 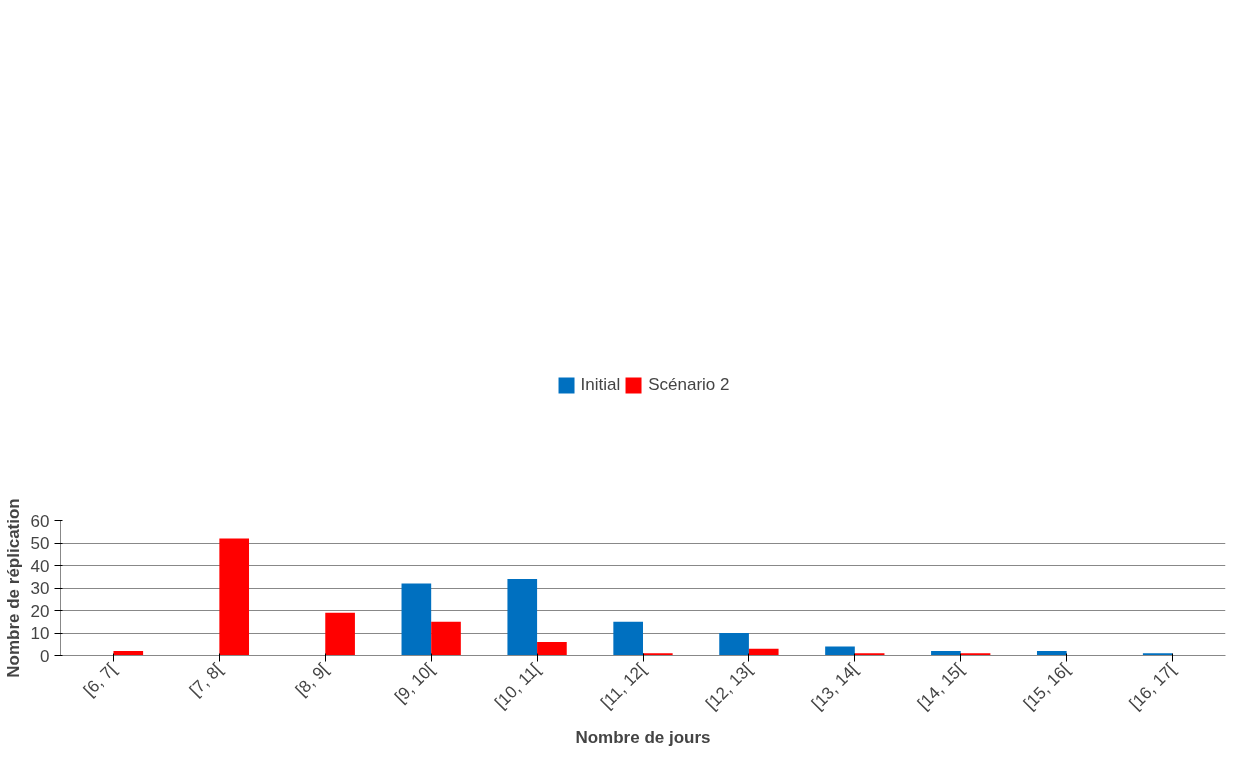 What do you see at coordinates (13, 588) in the screenshot?
I see `y-axis-title: Nombre de réplication` at bounding box center [13, 588].